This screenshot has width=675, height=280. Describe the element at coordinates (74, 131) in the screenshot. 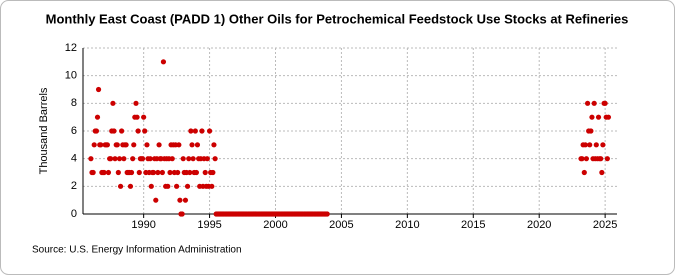

I see `y-tick-label: 6` at that location.